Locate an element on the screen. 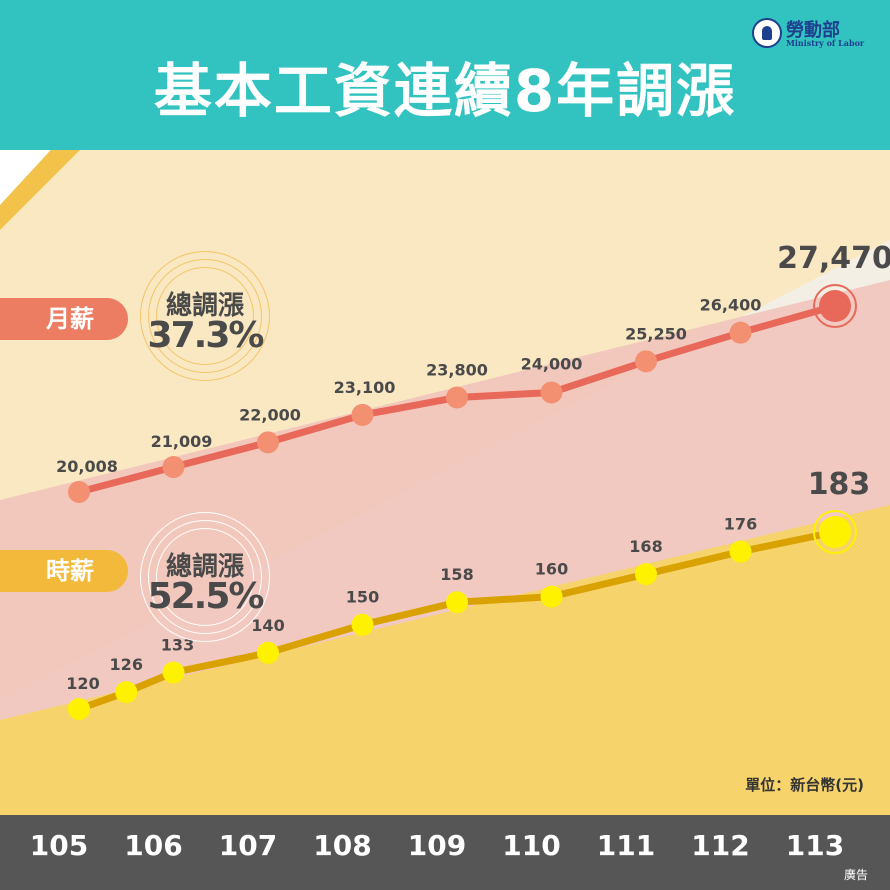 This screenshot has width=890, height=890. ad-label: 廣告 is located at coordinates (855, 875).